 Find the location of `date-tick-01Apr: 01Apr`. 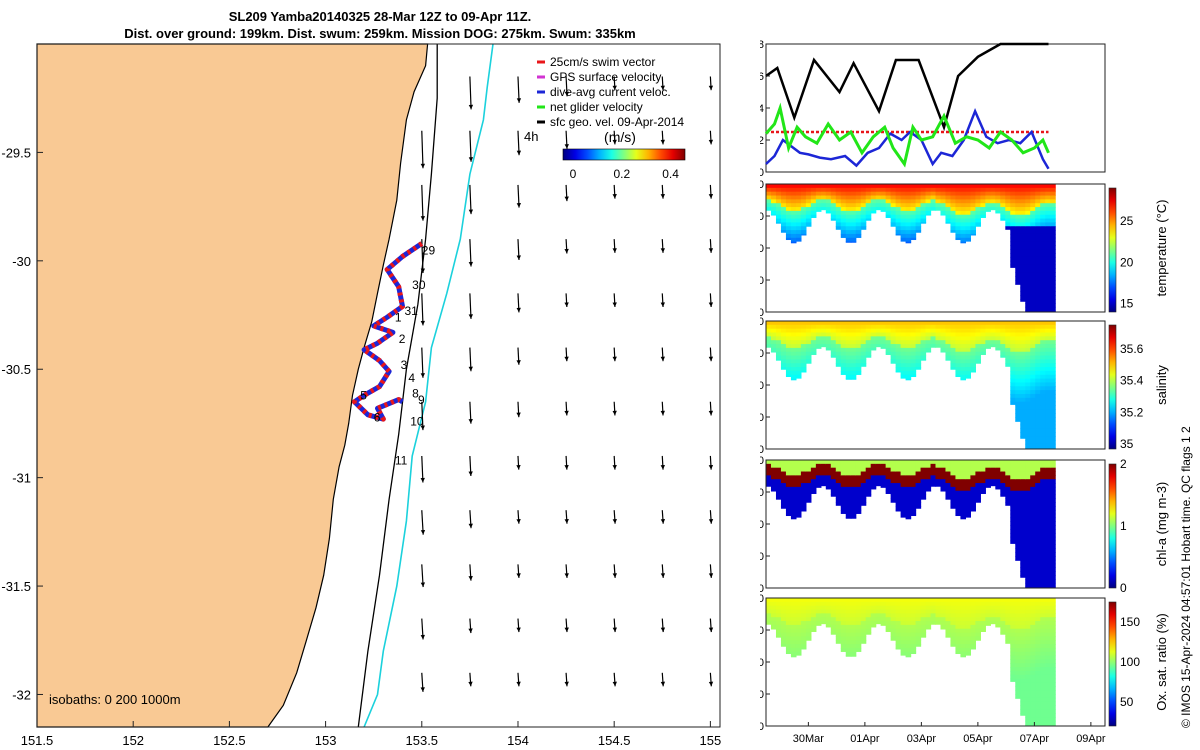

date-tick-01Apr: 01Apr is located at coordinates (865, 739).